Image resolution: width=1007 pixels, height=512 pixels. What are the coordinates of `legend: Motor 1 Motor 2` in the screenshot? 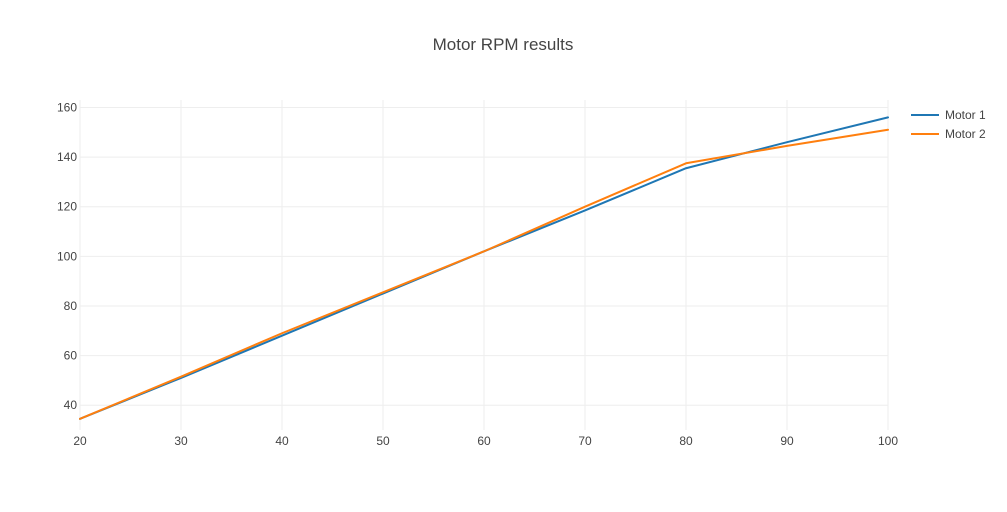 It's located at (948, 124).